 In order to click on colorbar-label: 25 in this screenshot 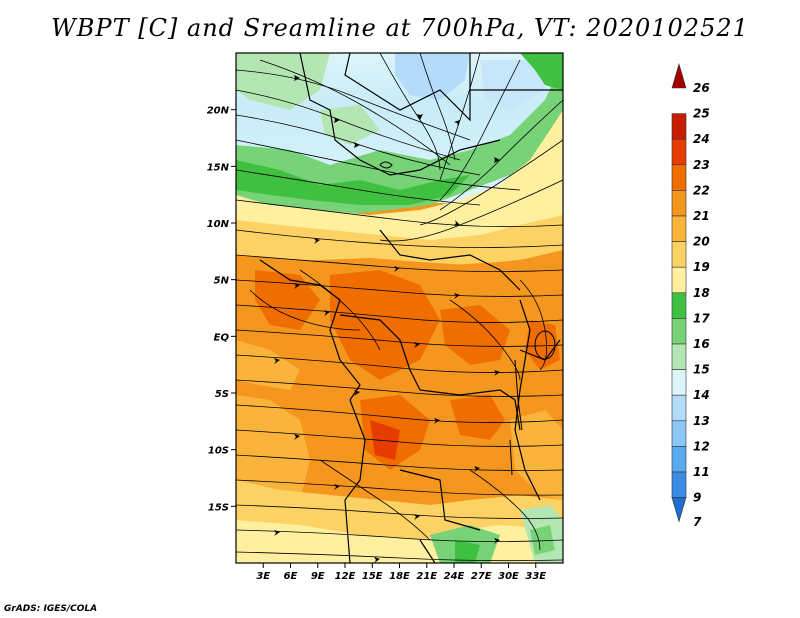, I will do `click(701, 114)`.